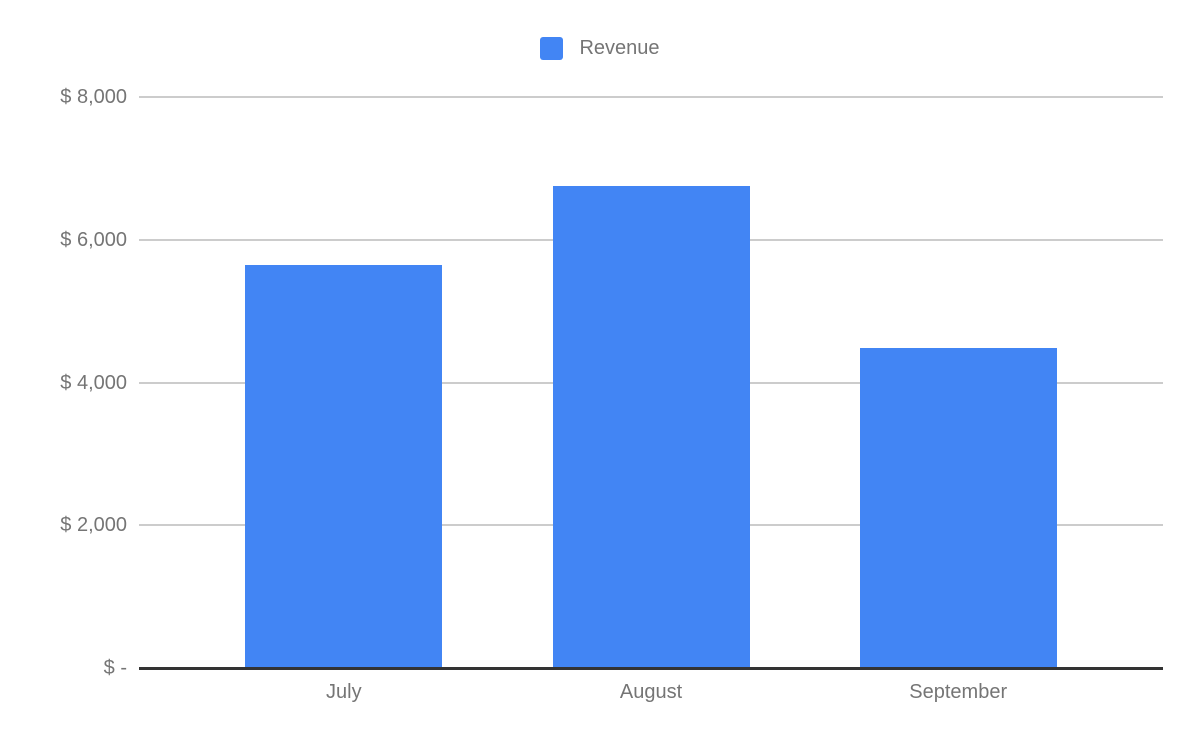 Image resolution: width=1200 pixels, height=742 pixels. I want to click on x-tick-label-september: September, so click(958, 692).